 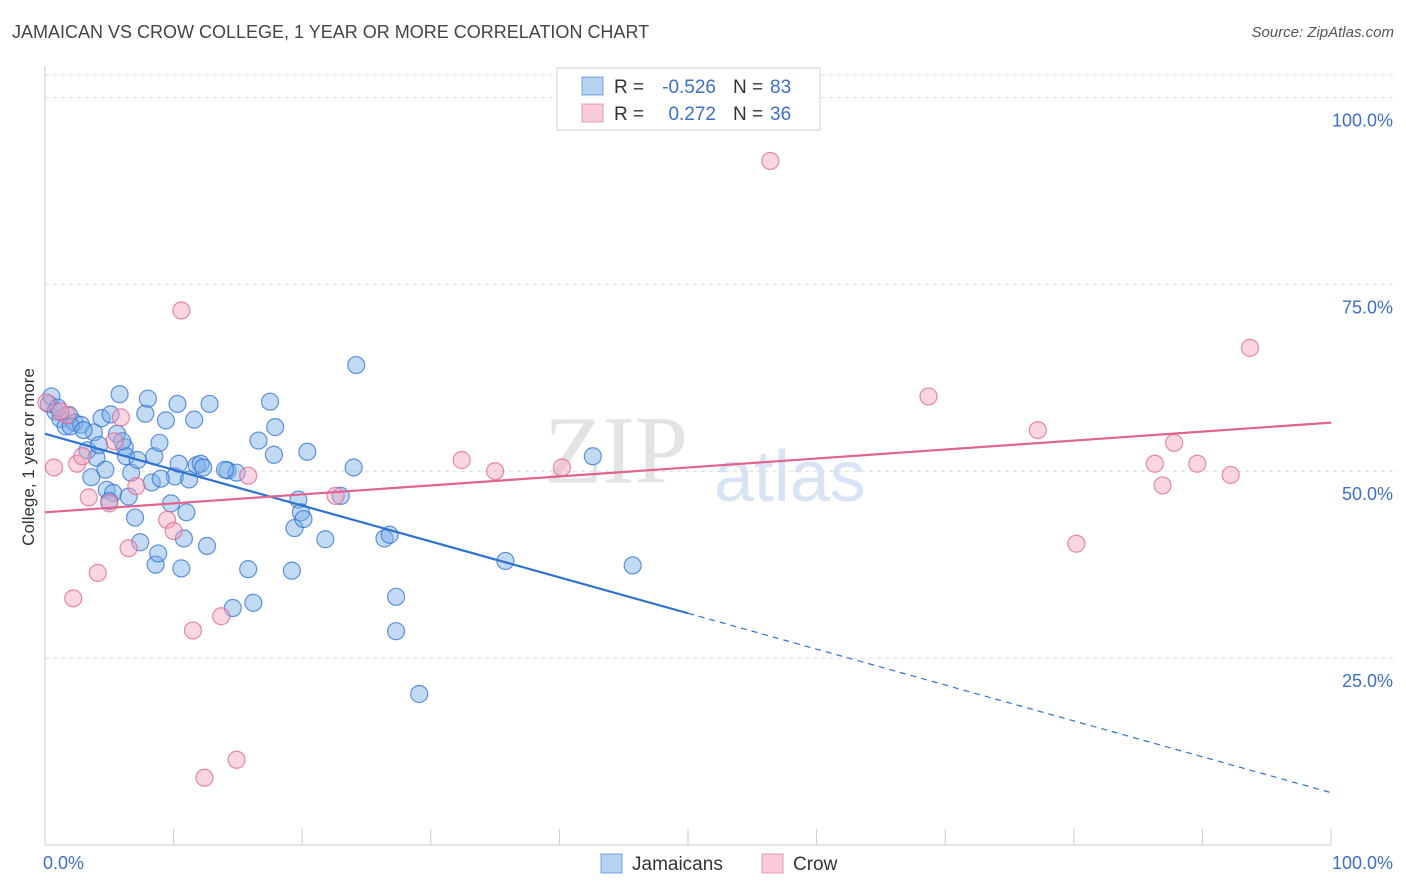 I want to click on y-tick-label: 100.0%, so click(x=1362, y=120).